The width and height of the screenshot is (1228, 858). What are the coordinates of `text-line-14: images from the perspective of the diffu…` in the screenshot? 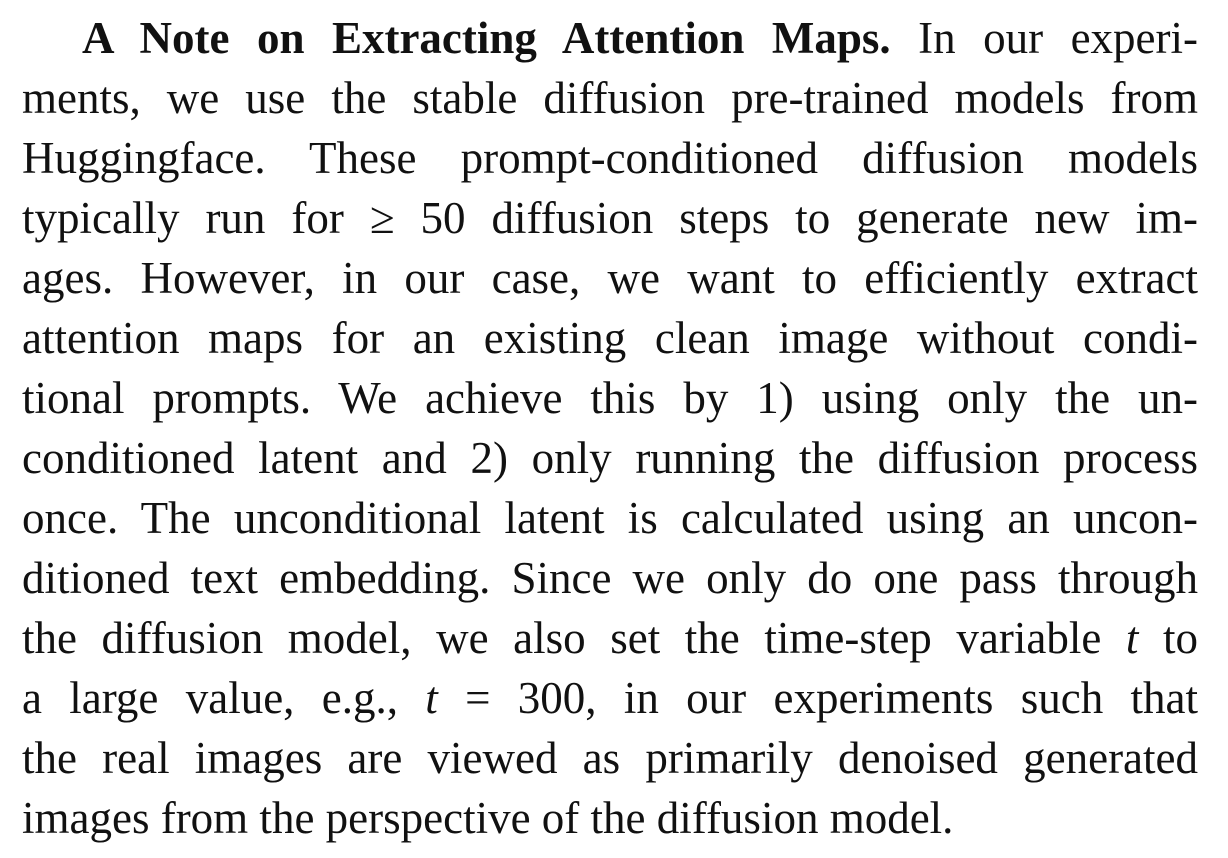 It's located at (488, 818).